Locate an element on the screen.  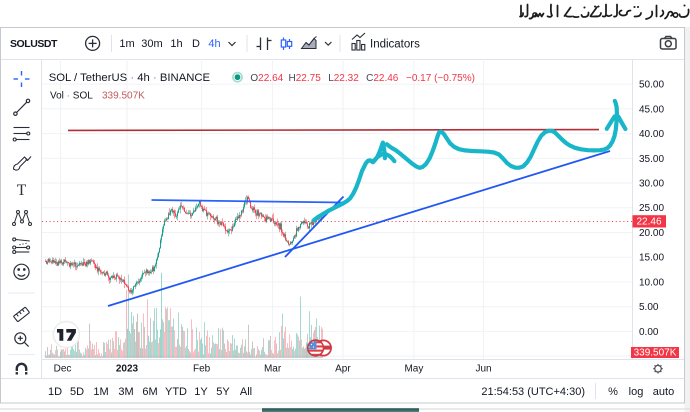
svg-text: 30.00 is located at coordinates (651, 184).